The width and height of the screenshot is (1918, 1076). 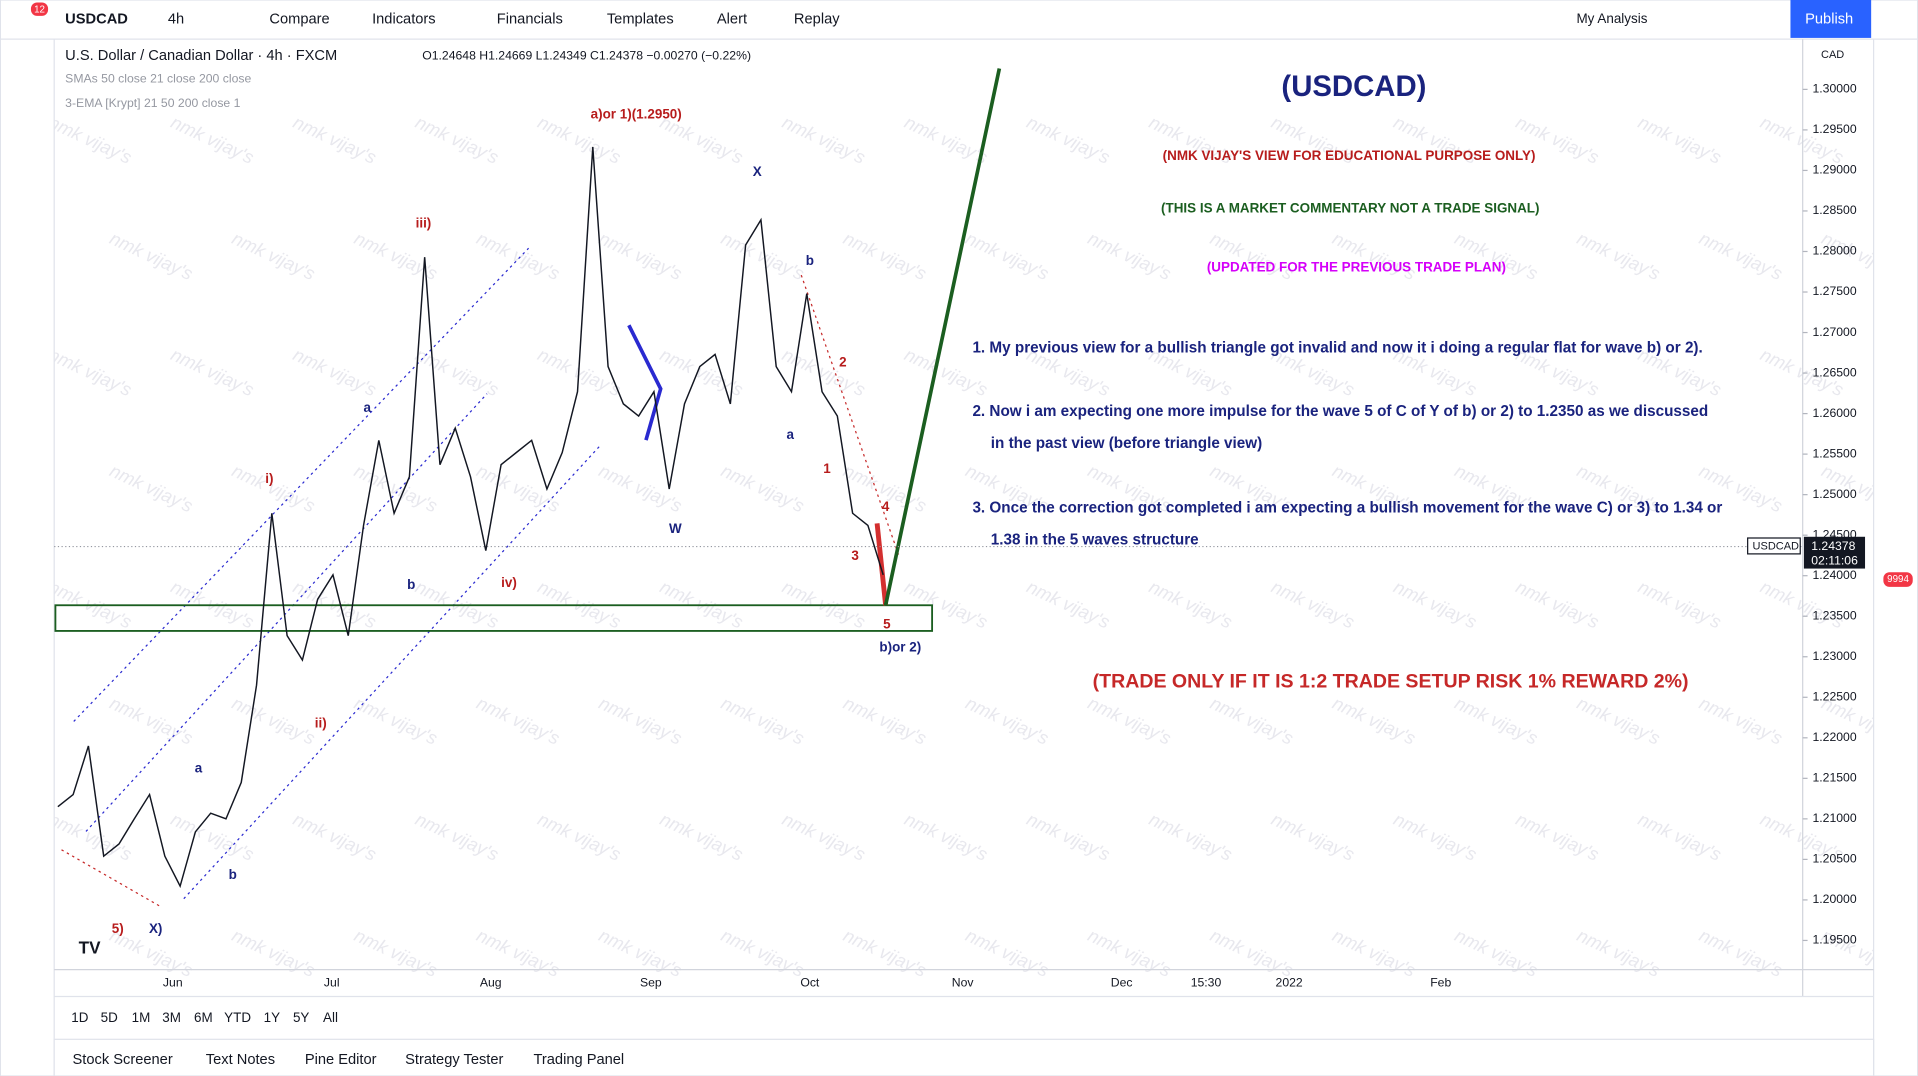 I want to click on y-tick-label: 1.27000, so click(x=1834, y=332).